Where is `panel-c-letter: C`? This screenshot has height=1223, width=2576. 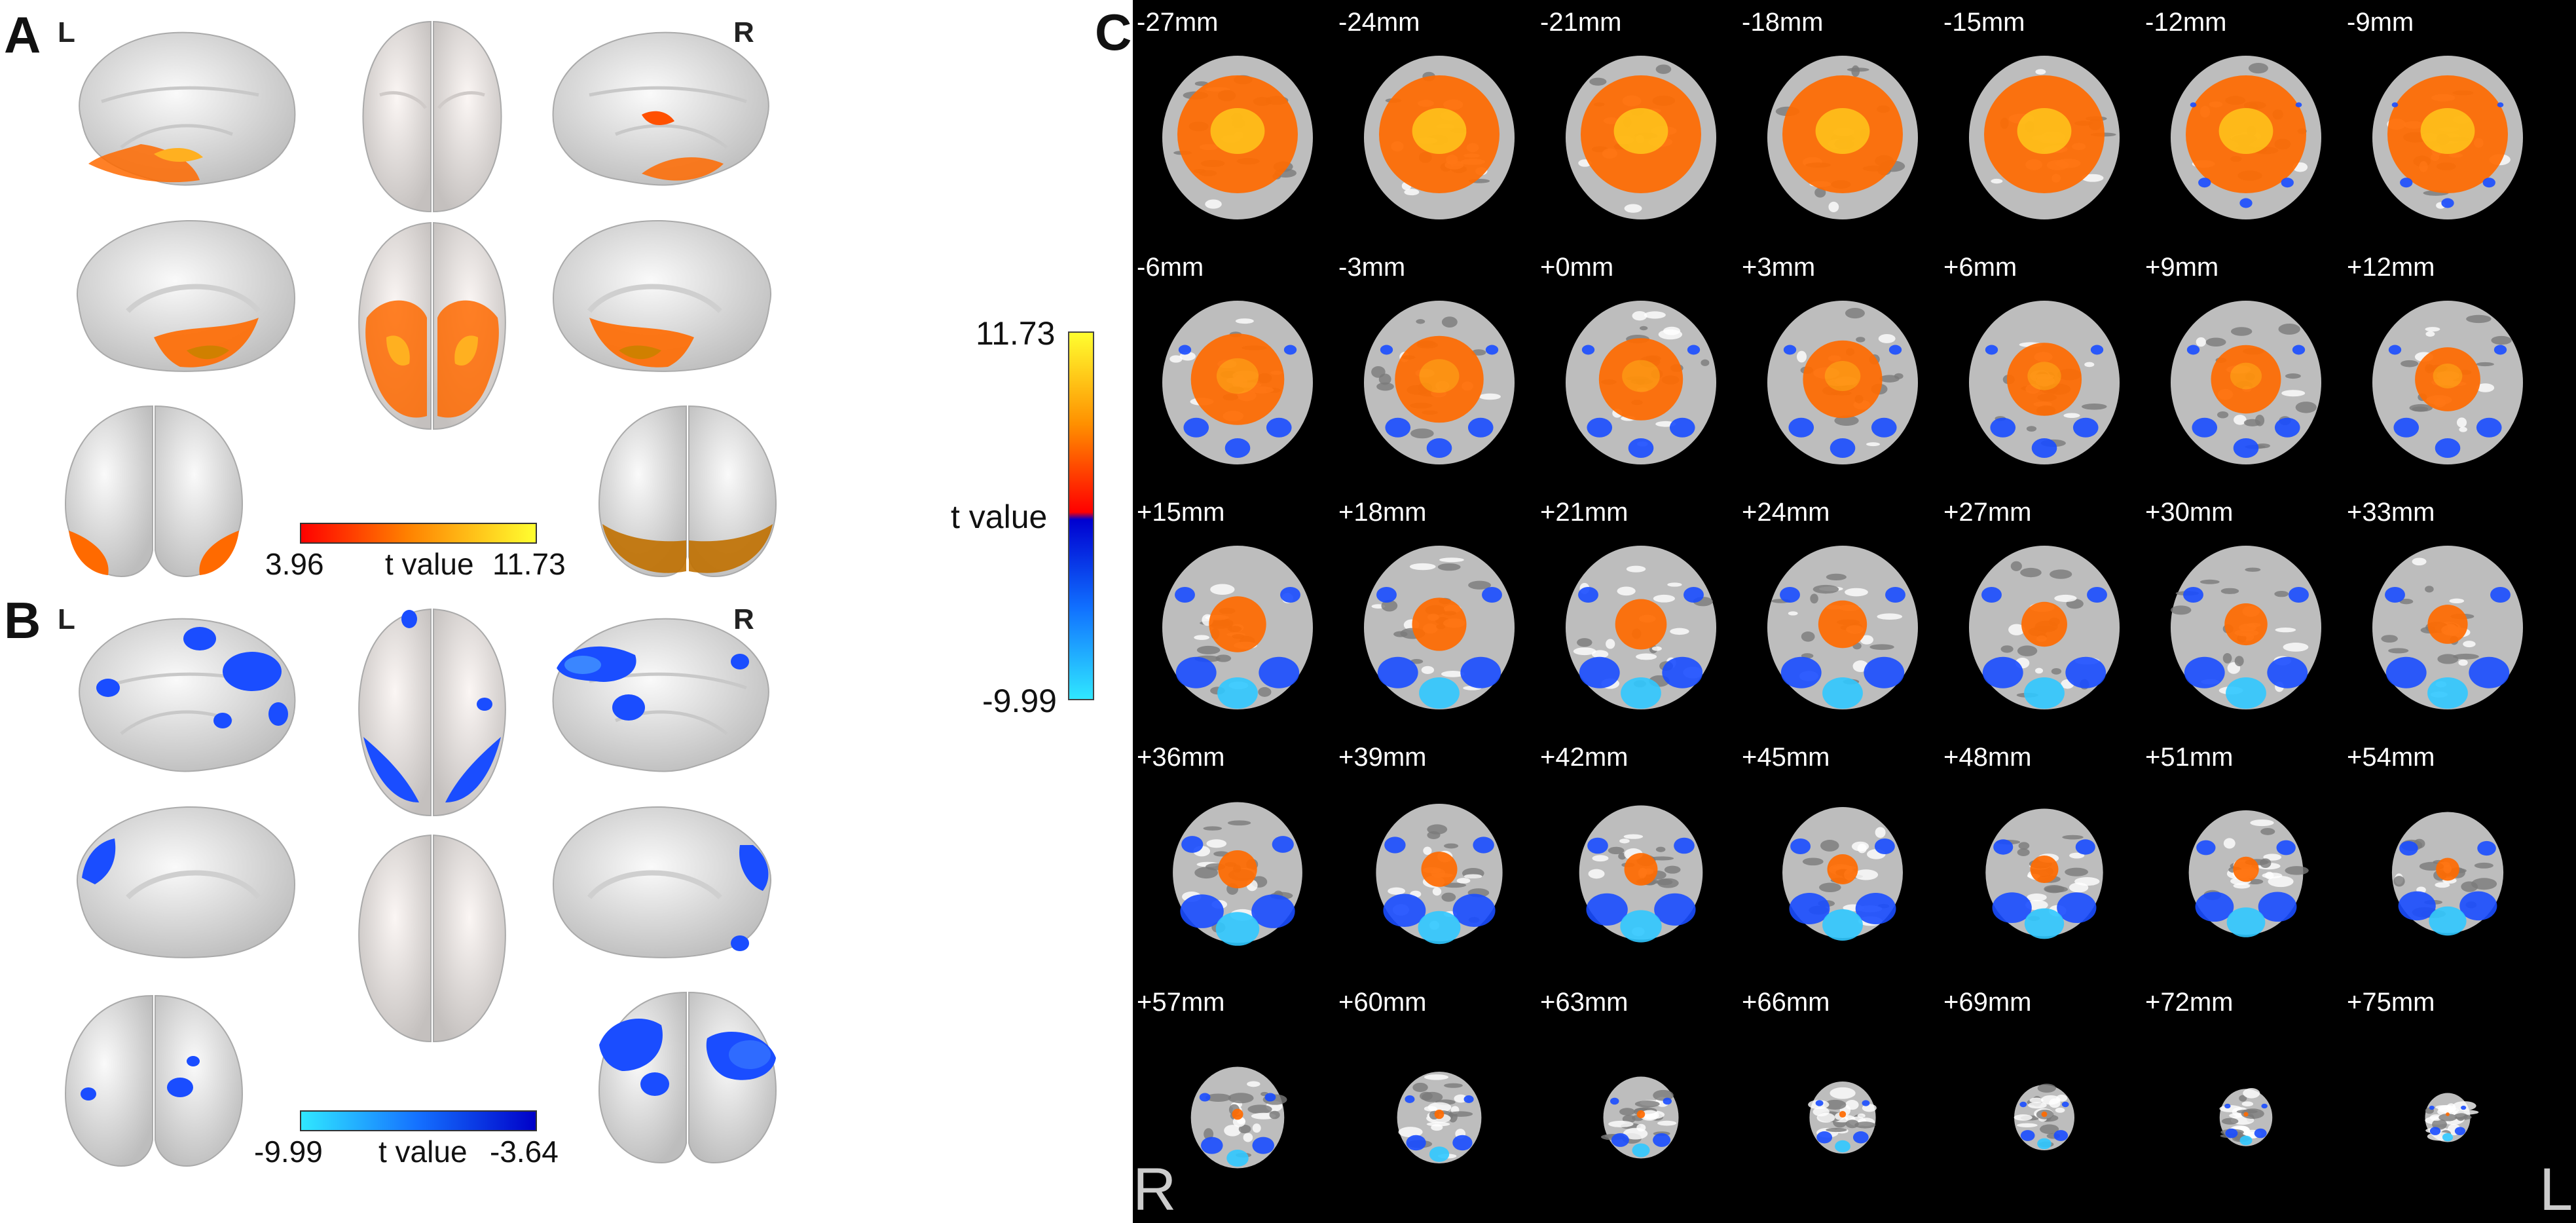 panel-c-letter: C is located at coordinates (1113, 32).